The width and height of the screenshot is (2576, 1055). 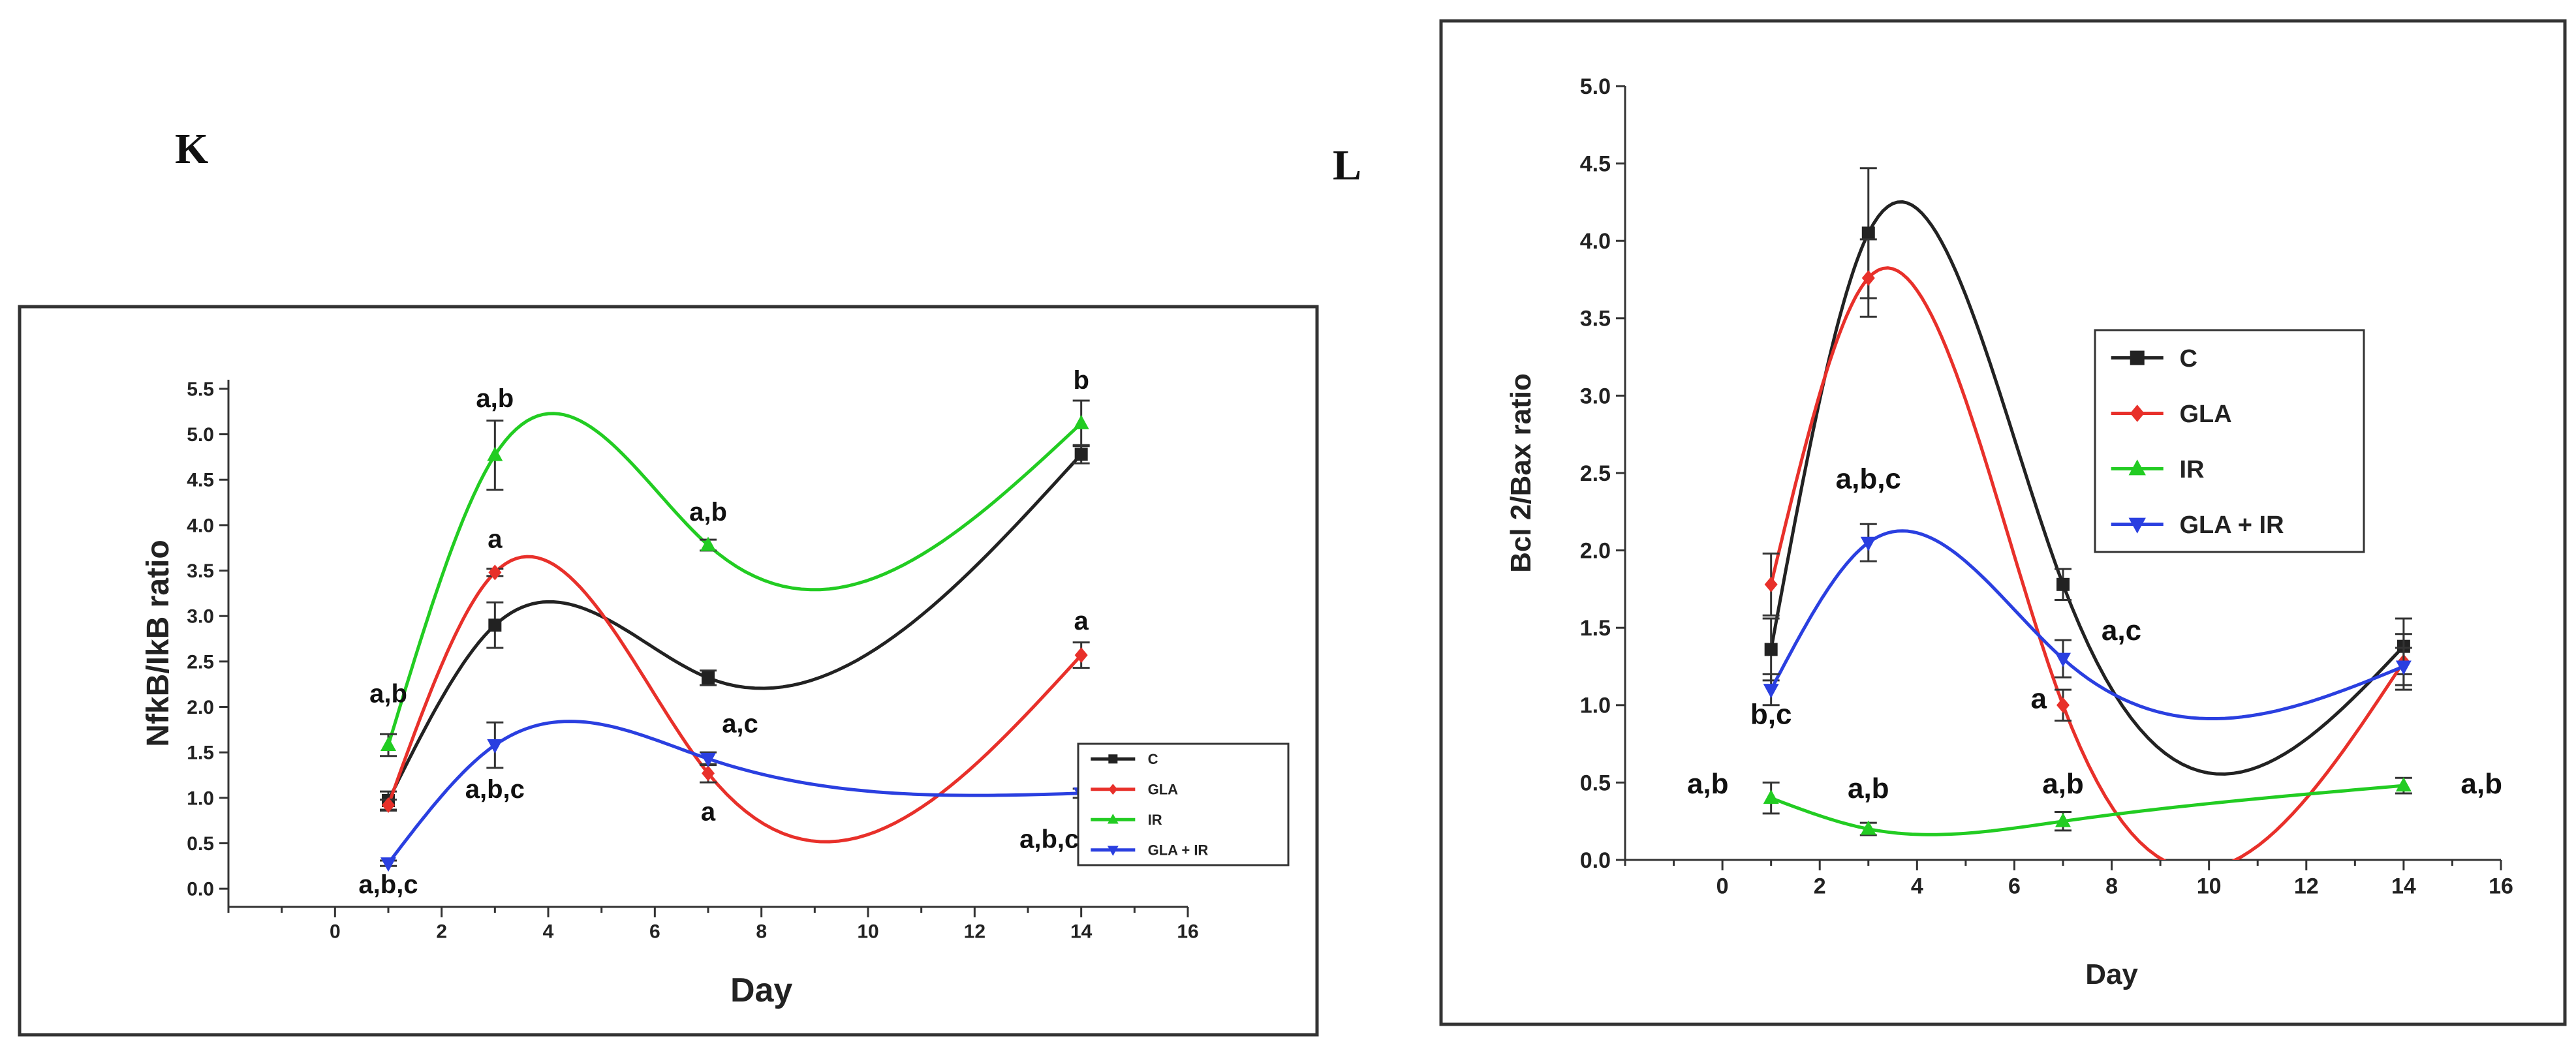 What do you see at coordinates (158, 643) in the screenshot?
I see `y-axis-title: NfkB/IkB ratio` at bounding box center [158, 643].